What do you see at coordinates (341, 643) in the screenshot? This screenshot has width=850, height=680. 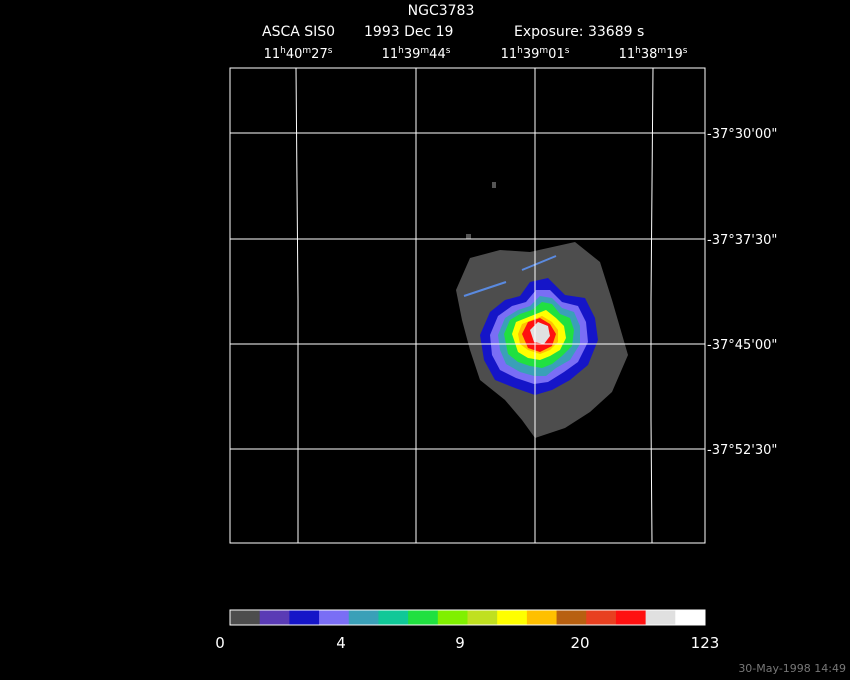 I see `colorbar-label: 4` at bounding box center [341, 643].